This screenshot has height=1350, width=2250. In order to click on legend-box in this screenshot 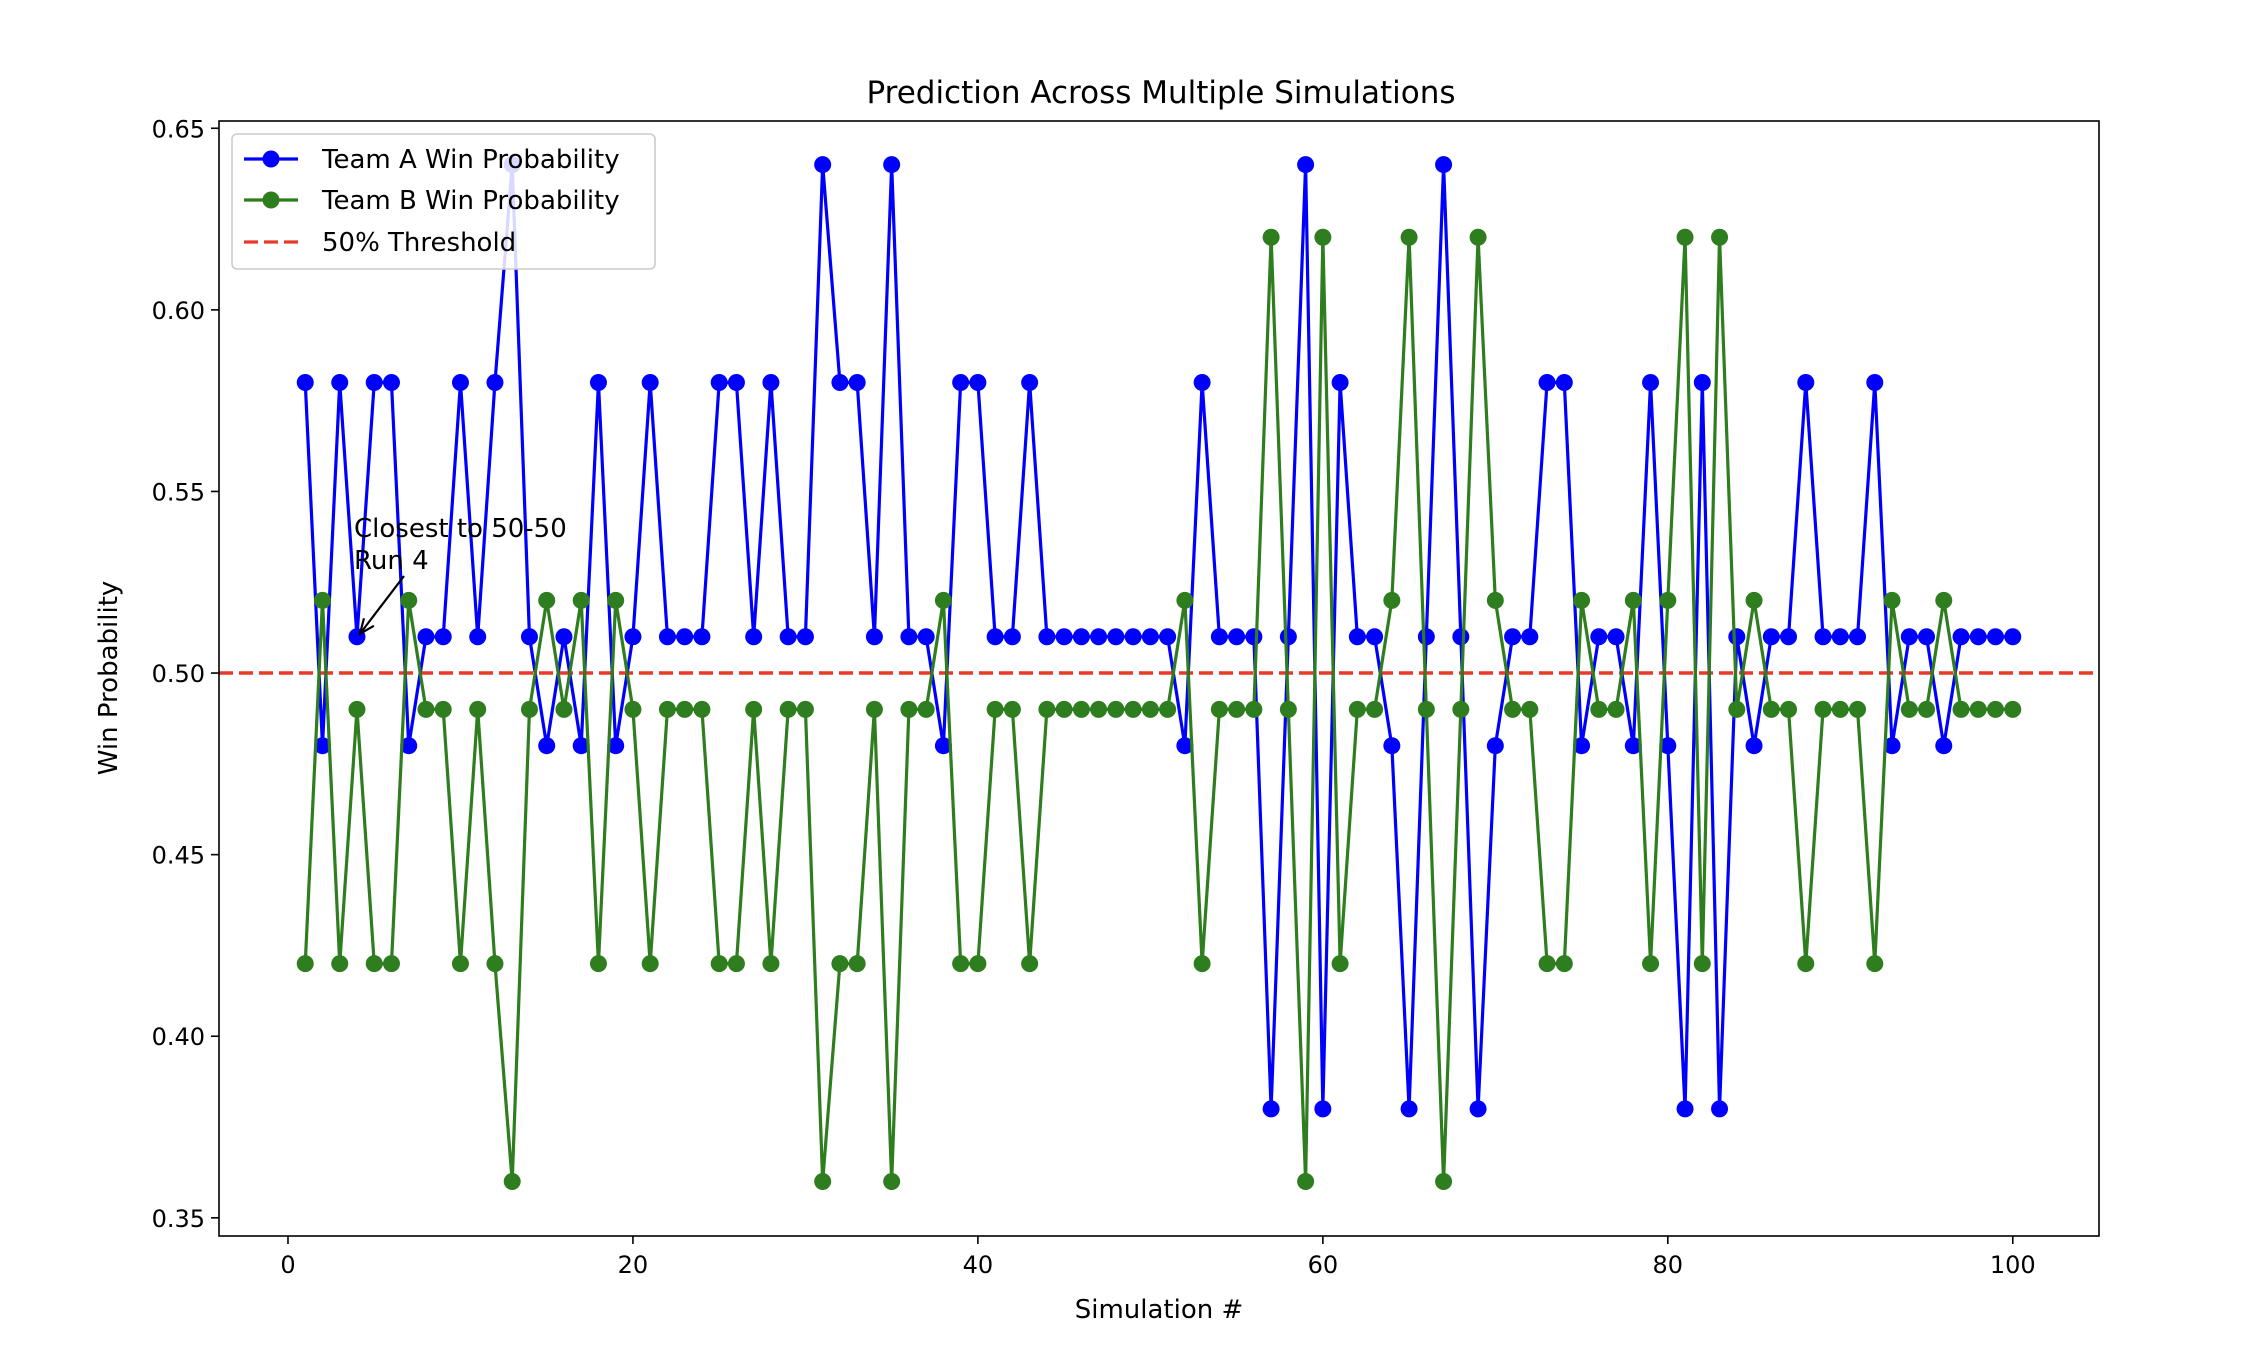, I will do `click(443, 201)`.